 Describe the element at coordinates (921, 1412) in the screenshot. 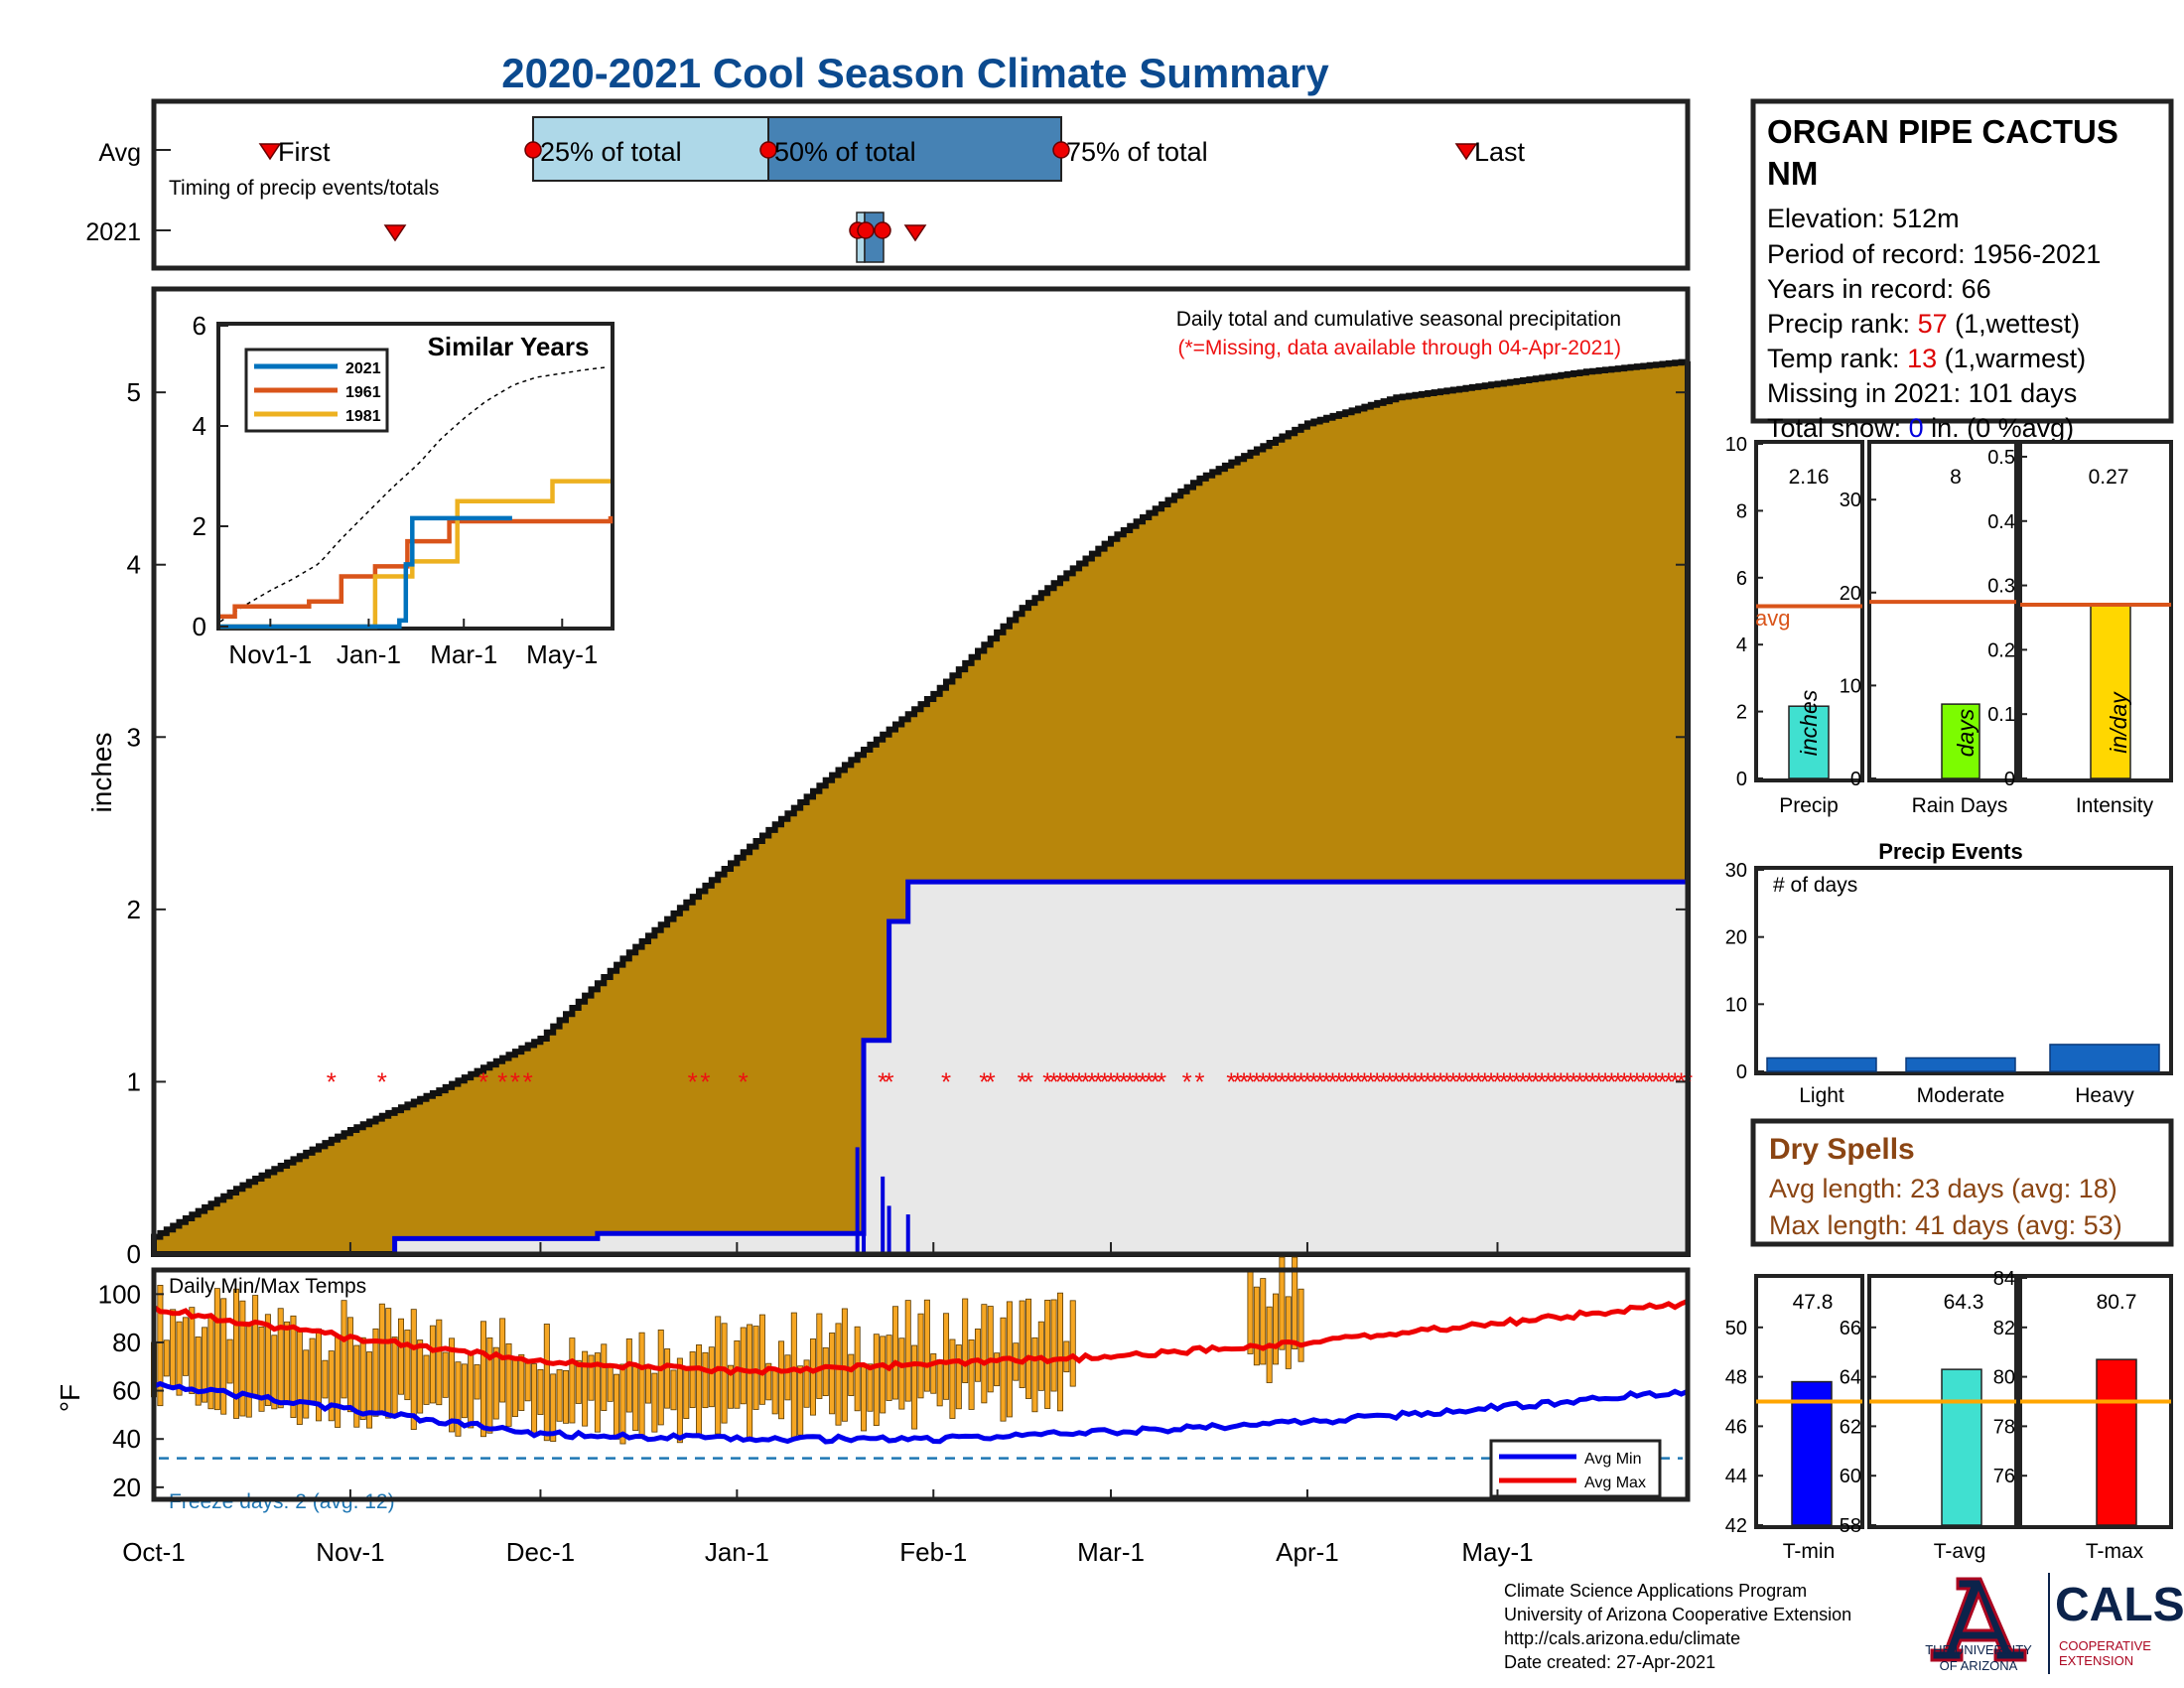

I see `avg-min-line` at that location.